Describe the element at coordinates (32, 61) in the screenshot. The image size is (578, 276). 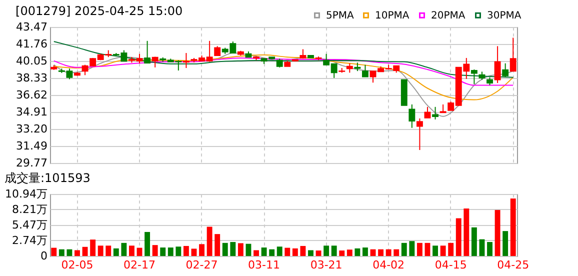
I see `y-tick-label: 40.05` at that location.